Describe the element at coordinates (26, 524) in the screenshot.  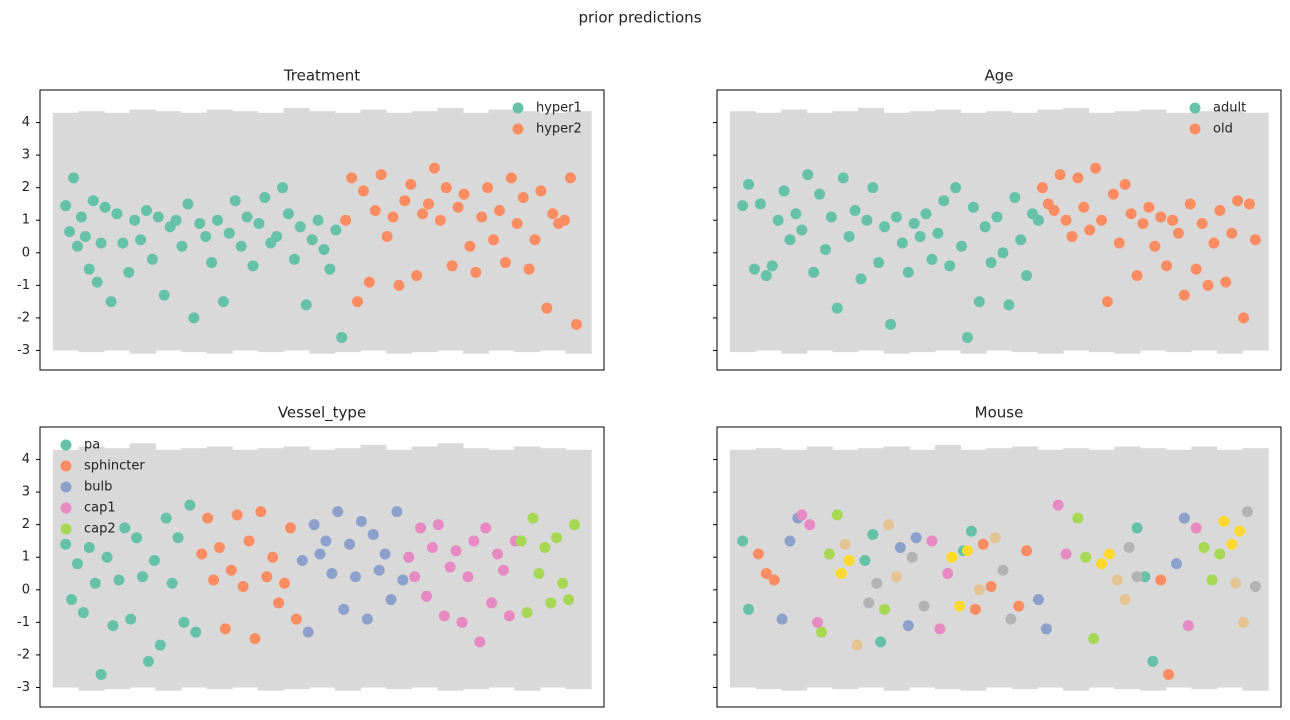
I see `y-tick-label: 2` at that location.